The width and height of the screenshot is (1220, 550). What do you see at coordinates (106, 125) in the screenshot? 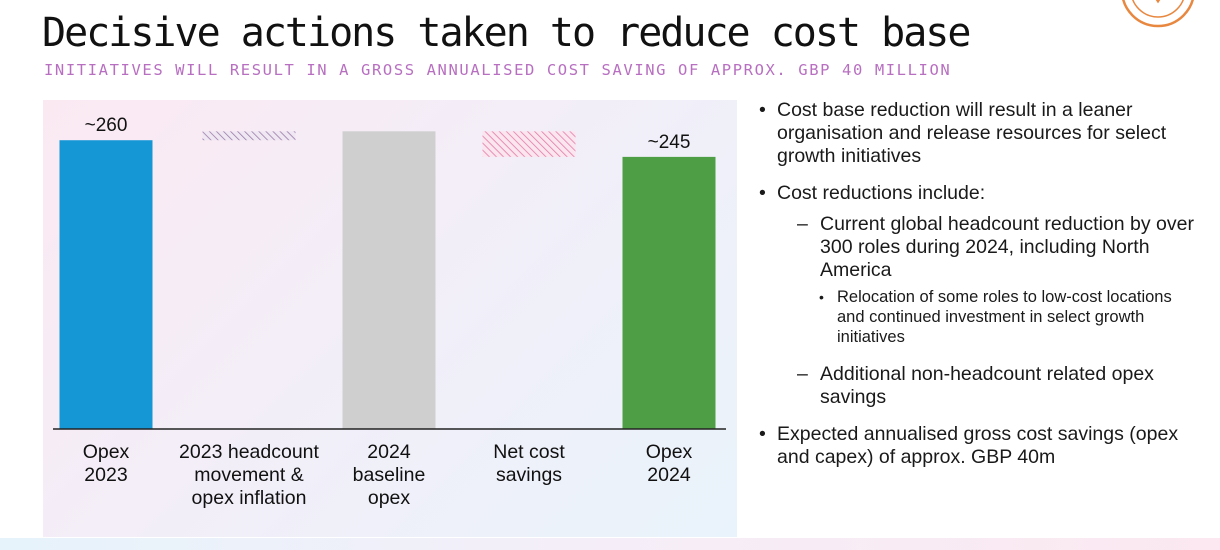
I see `data-label: ~260` at bounding box center [106, 125].